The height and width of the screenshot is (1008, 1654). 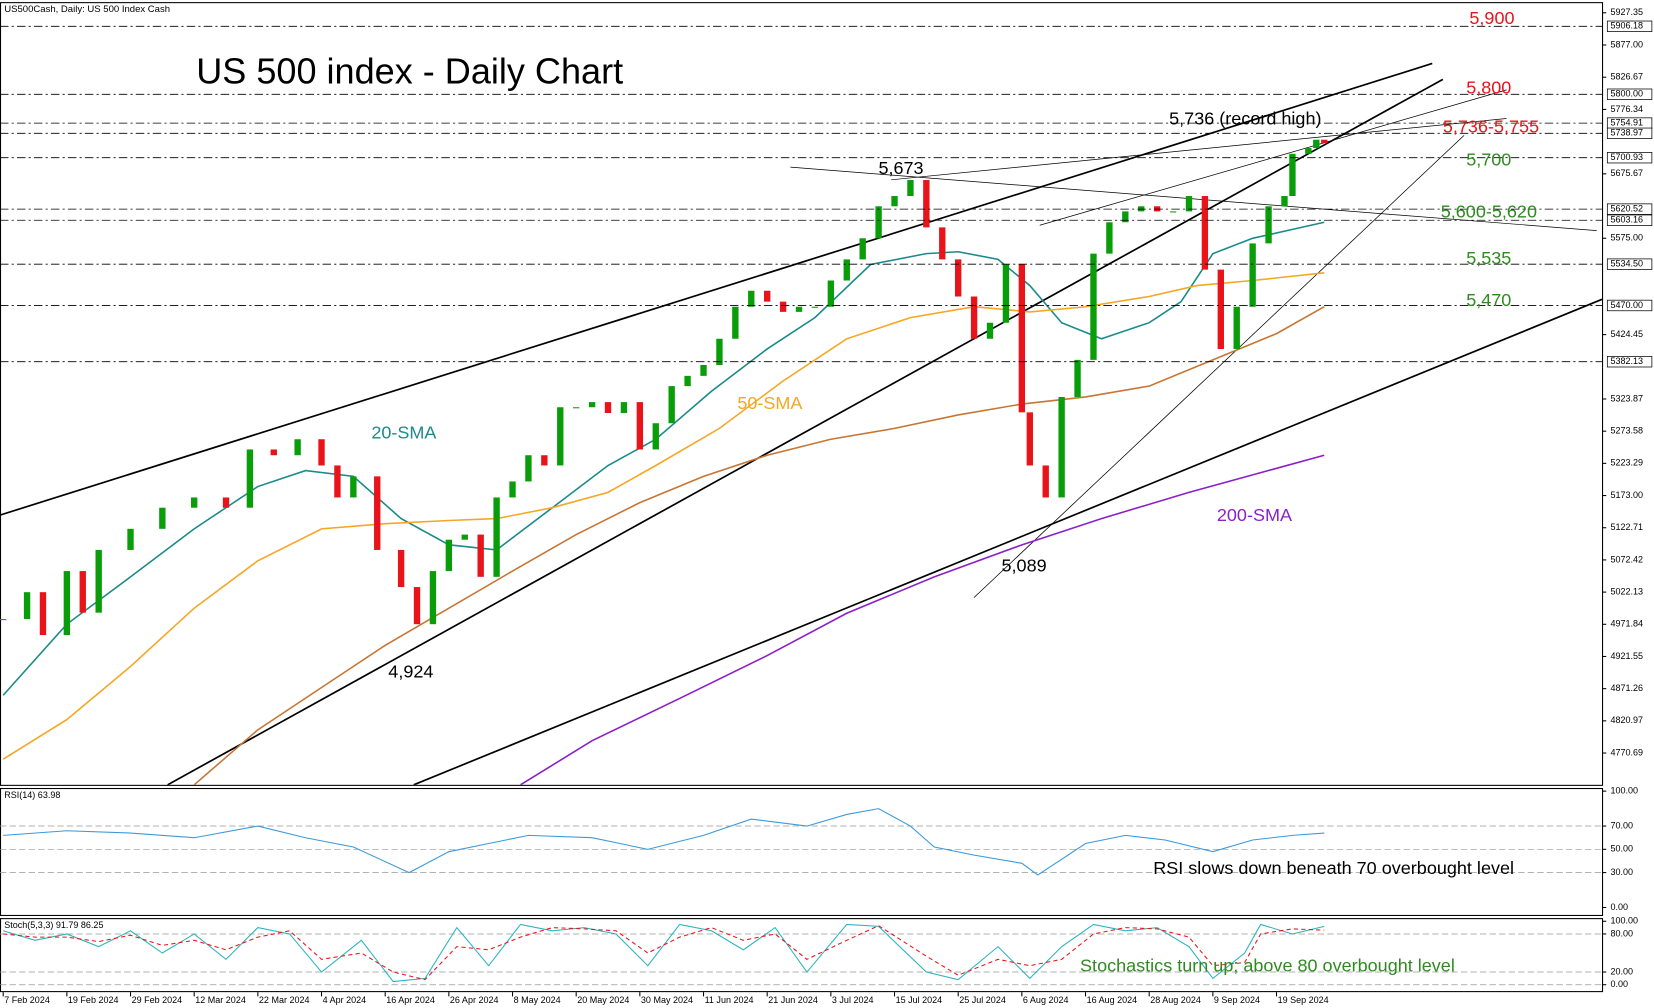 I want to click on level-label: 5603.16, so click(x=1627, y=220).